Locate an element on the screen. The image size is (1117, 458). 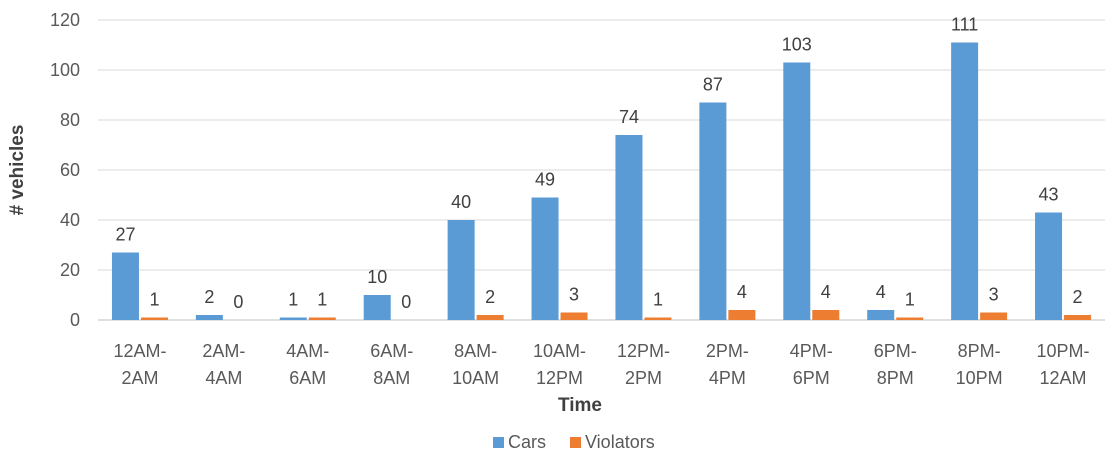
y-tick-label: 40 is located at coordinates (70, 220).